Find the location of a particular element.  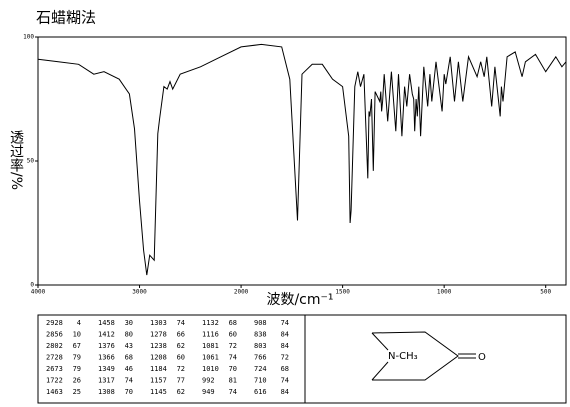

peak-wavenumber: 2928 is located at coordinates (54, 323).